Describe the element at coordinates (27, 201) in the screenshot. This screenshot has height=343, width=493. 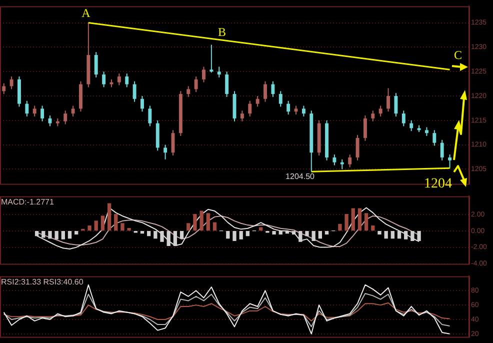
I see `chart-title: MACD:-1.2771` at that location.